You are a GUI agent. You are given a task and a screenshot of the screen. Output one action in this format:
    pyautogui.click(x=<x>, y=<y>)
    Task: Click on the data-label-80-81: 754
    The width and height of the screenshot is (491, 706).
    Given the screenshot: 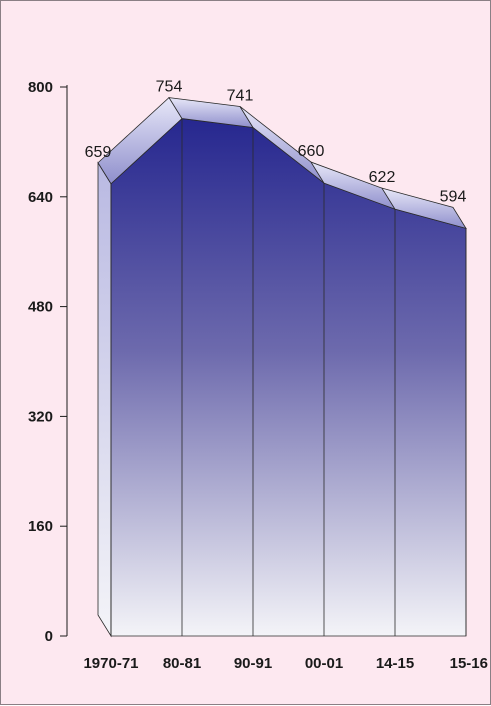 What is the action you would take?
    pyautogui.click(x=169, y=87)
    